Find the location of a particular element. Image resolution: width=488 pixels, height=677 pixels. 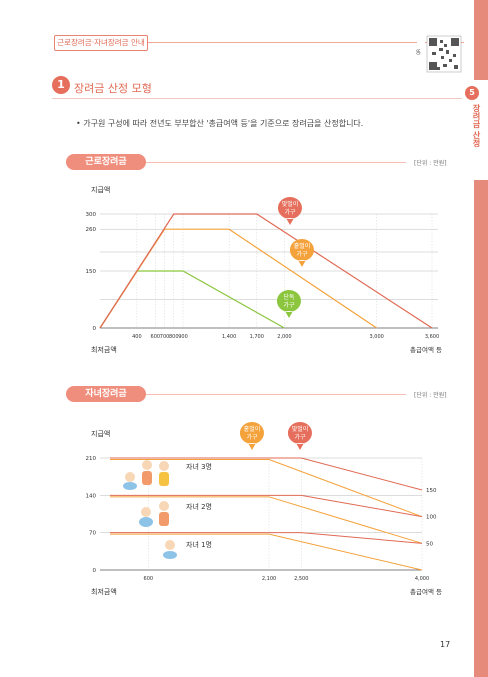

header-tag: 근로장려금·자녀장려금 안내 is located at coordinates (101, 43).